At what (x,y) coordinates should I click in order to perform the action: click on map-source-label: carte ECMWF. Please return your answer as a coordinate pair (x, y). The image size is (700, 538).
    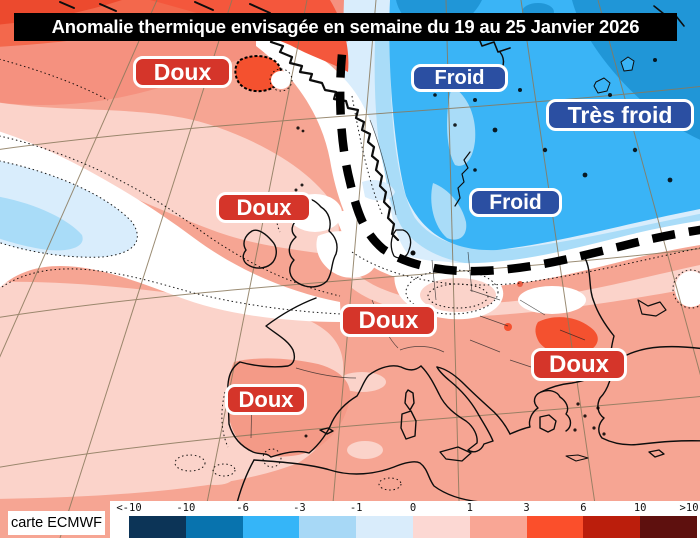
    Looking at the image, I should click on (56, 523).